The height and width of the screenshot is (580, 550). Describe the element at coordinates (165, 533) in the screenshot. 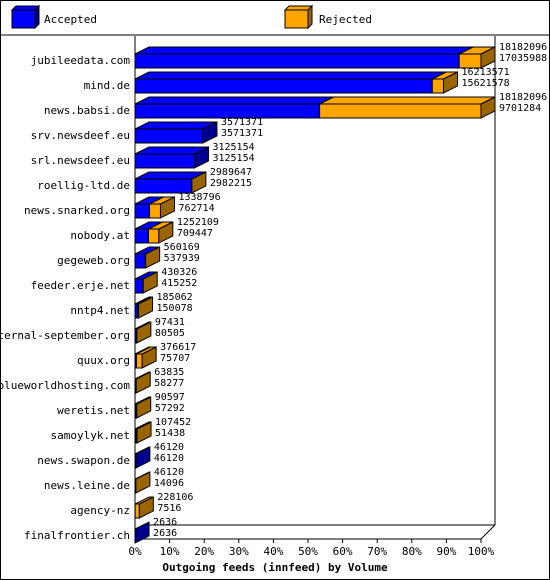

I see `value-label-accepted: 2636` at that location.